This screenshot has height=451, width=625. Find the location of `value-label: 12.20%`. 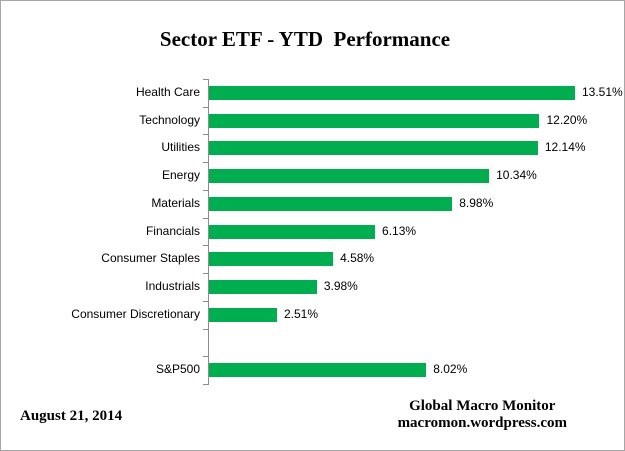

value-label: 12.20% is located at coordinates (567, 119).